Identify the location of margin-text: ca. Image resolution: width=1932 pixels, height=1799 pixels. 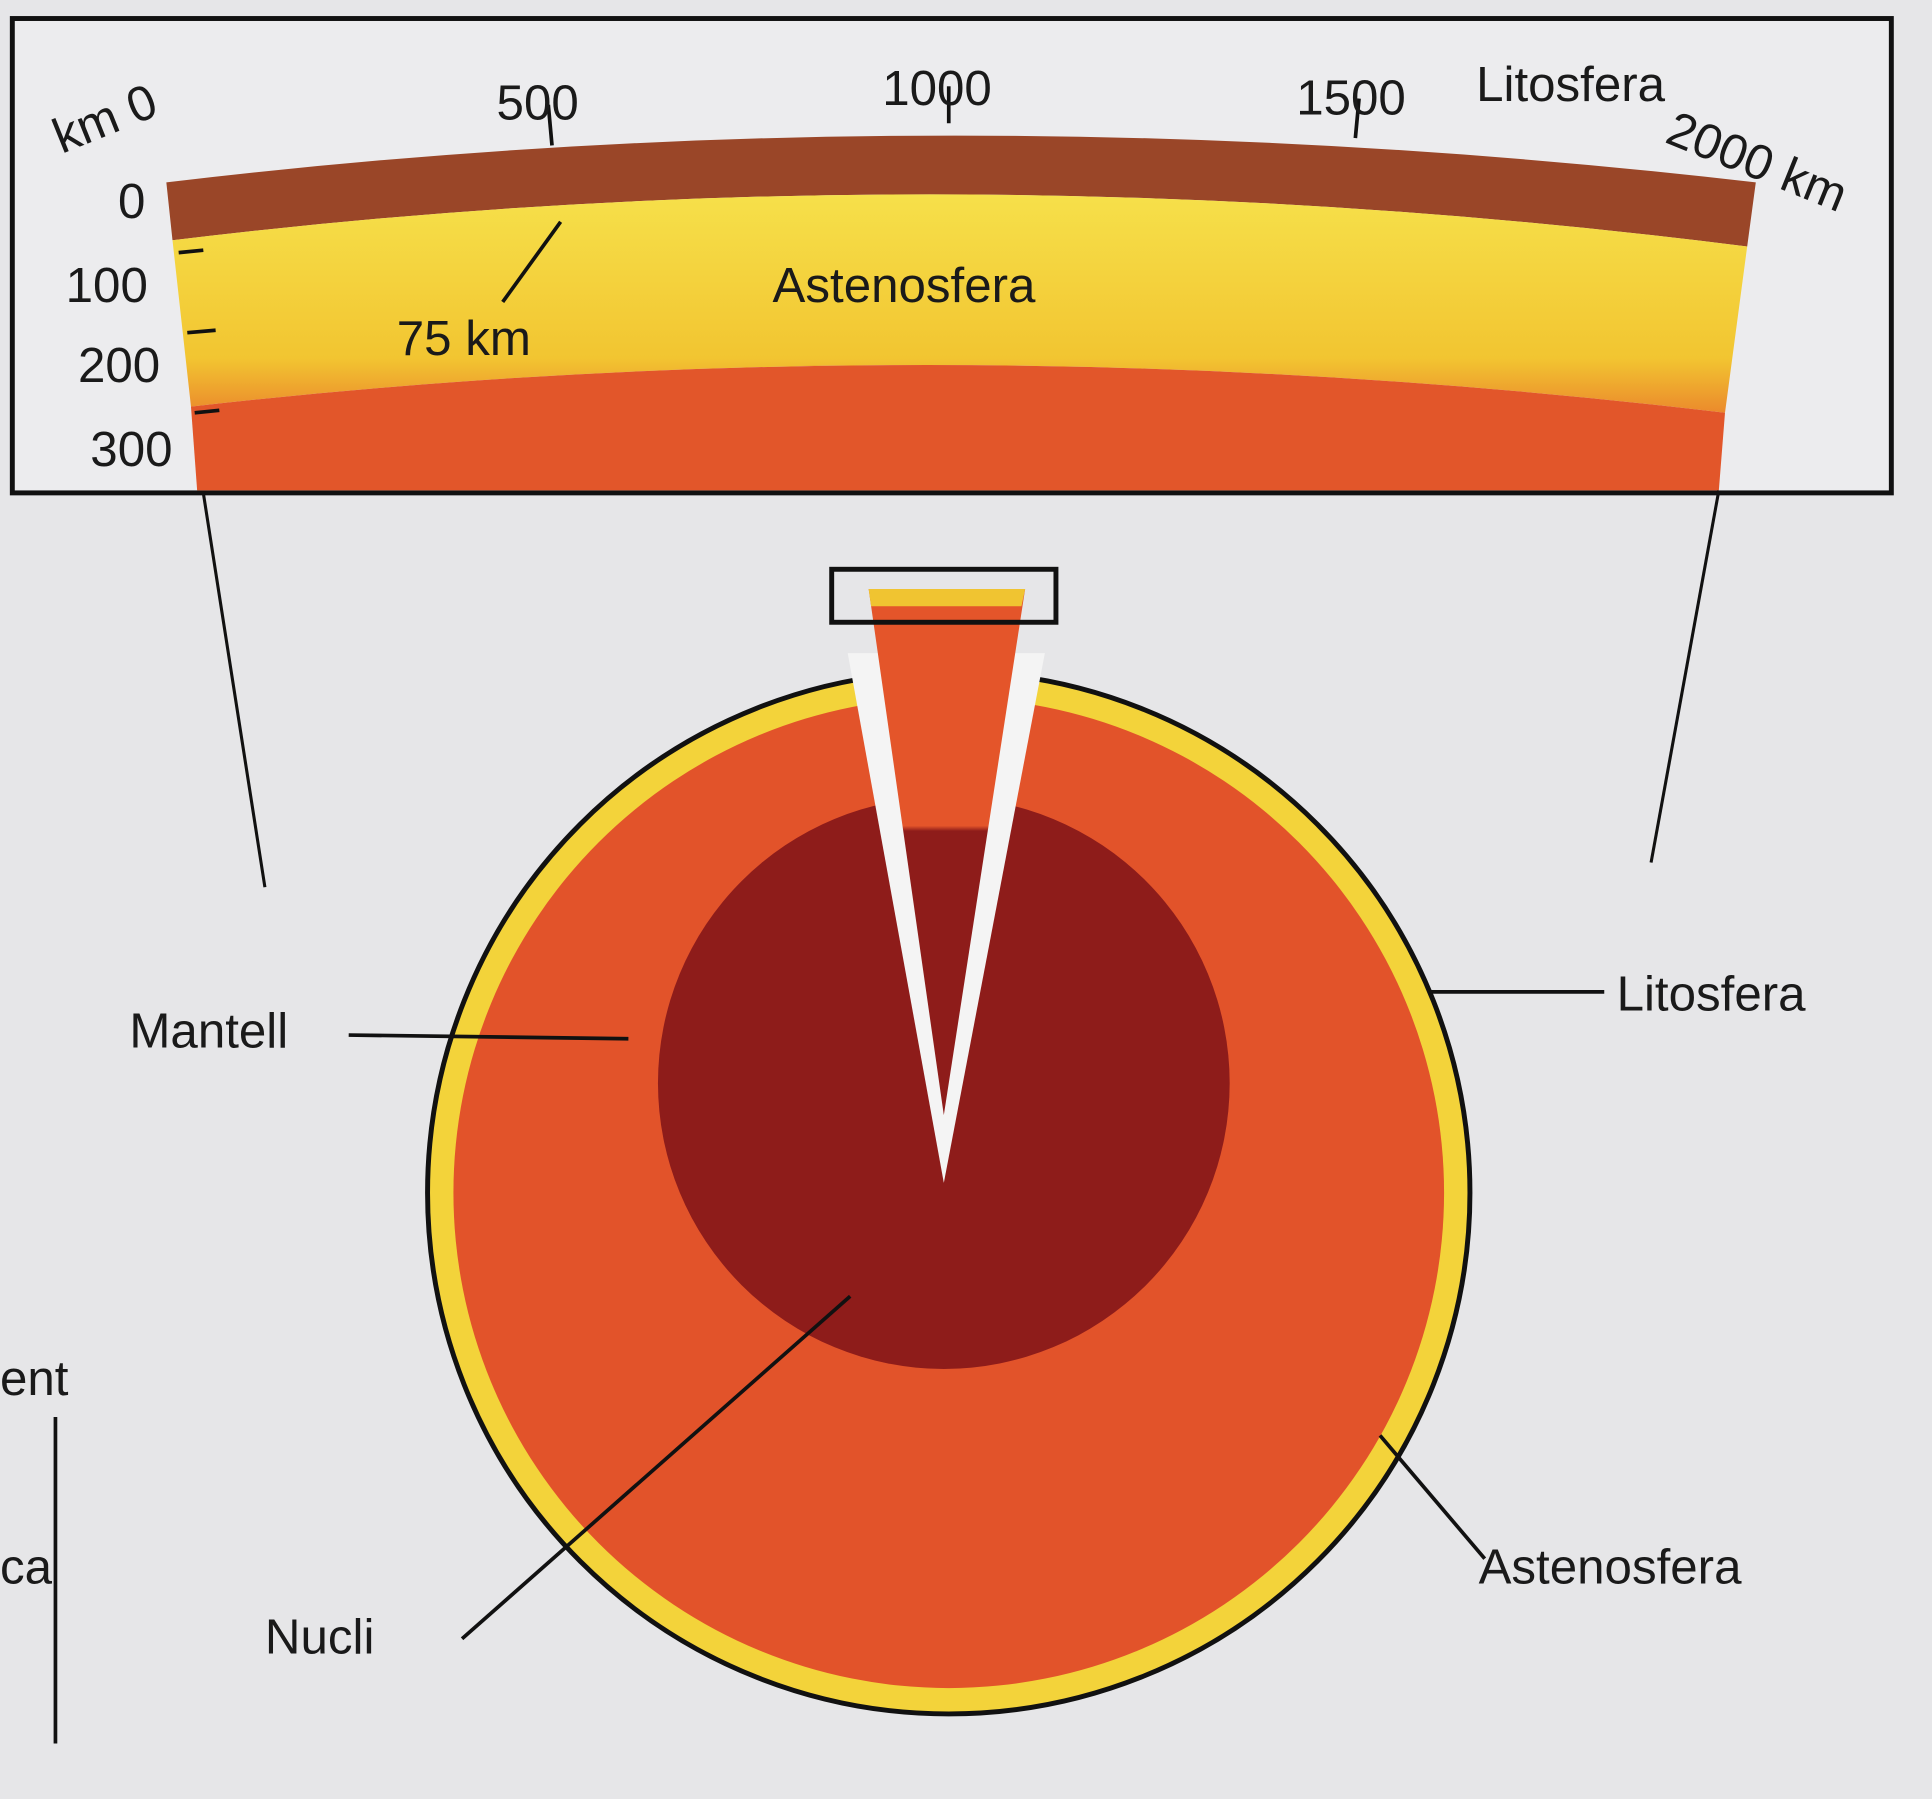
(26, 1566).